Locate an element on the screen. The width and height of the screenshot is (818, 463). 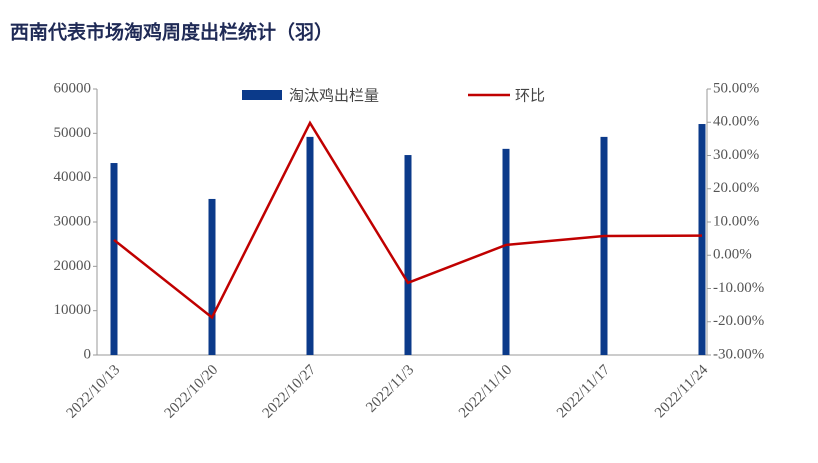
y-tick-label: 10000 is located at coordinates (73, 310).